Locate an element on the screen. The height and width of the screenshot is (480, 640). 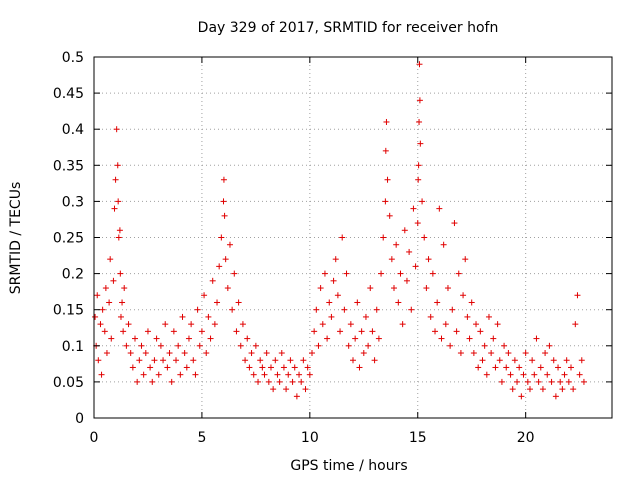
x-axis-title: GPS time / hours is located at coordinates (348, 466).